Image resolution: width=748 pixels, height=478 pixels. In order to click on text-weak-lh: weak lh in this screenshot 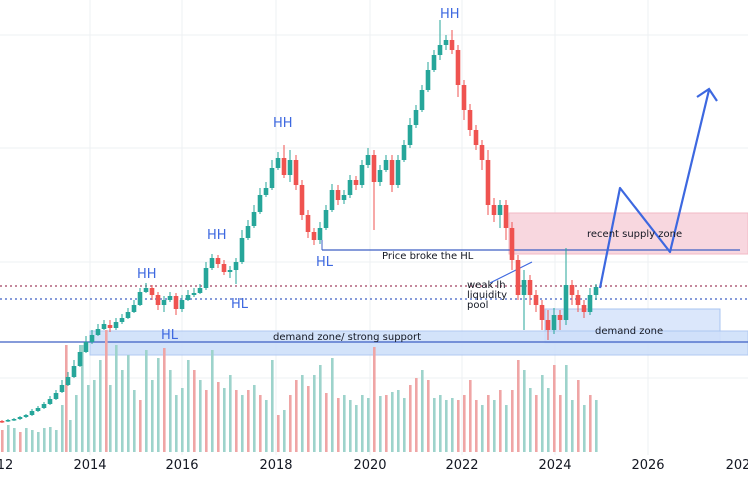, I will do `click(486, 285)`.